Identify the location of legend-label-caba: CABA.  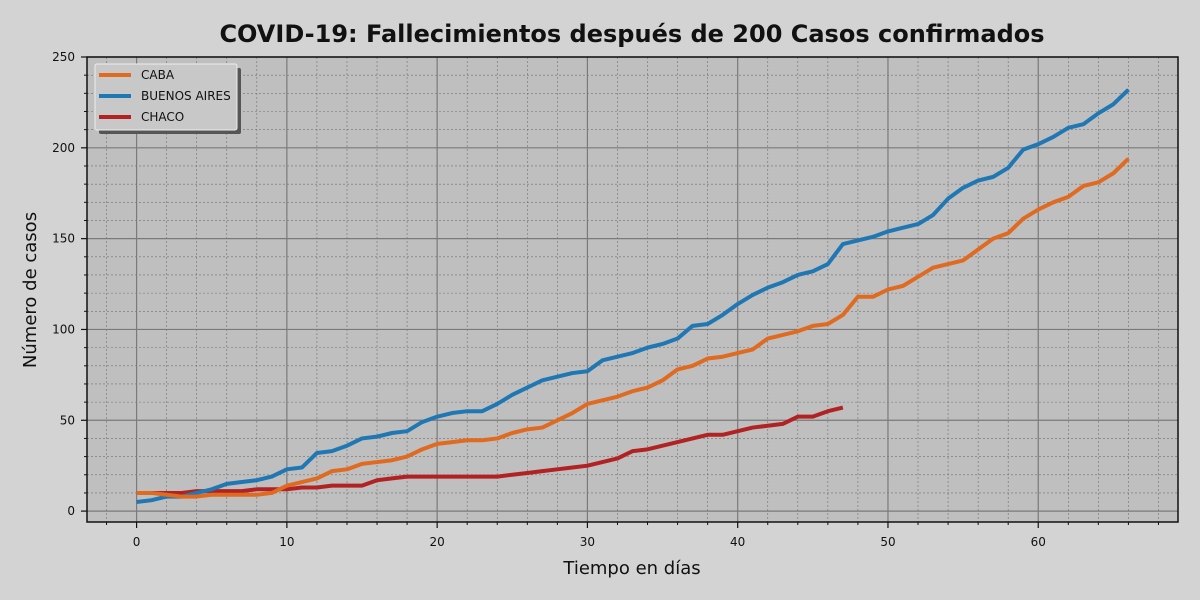
(158, 75).